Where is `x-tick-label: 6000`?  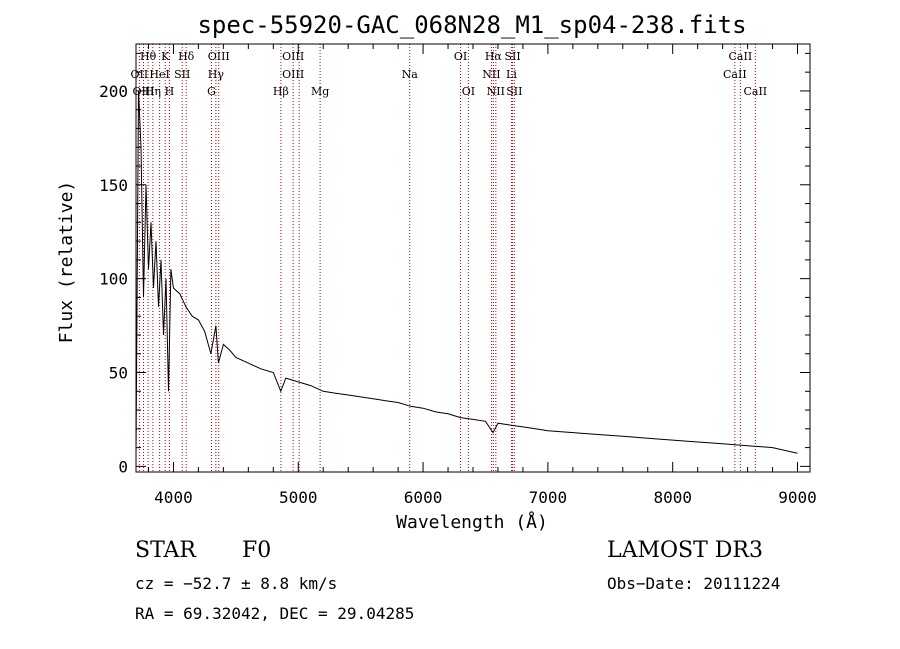 x-tick-label: 6000 is located at coordinates (423, 497).